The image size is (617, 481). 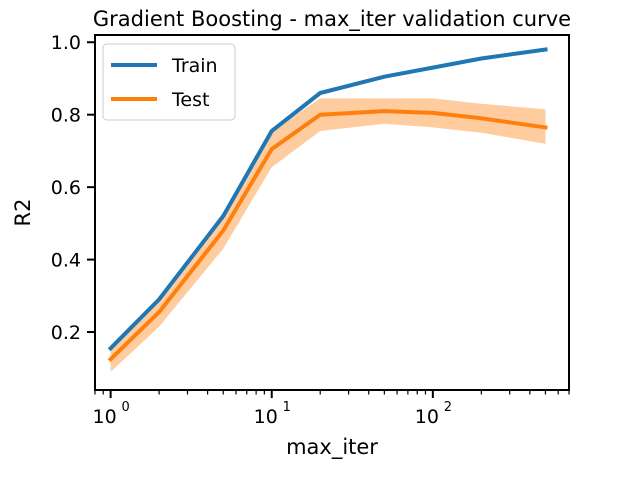 What do you see at coordinates (125, 407) in the screenshot?
I see `x-tick-label-exponent: 0` at bounding box center [125, 407].